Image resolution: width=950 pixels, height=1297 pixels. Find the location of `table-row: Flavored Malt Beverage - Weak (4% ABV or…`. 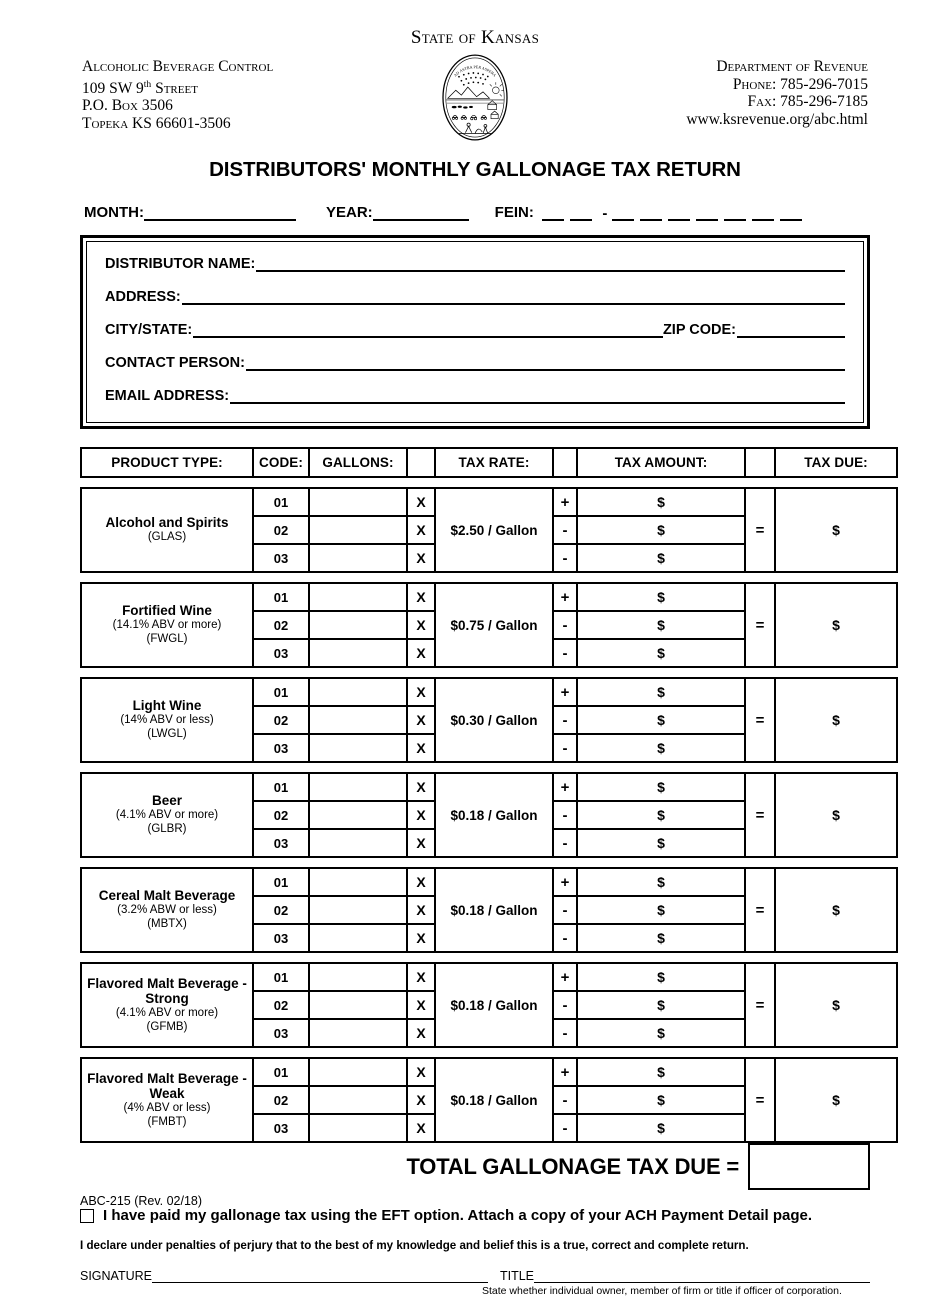

table-row: Flavored Malt Beverage - Weak (4% ABV or… is located at coordinates (489, 1100).